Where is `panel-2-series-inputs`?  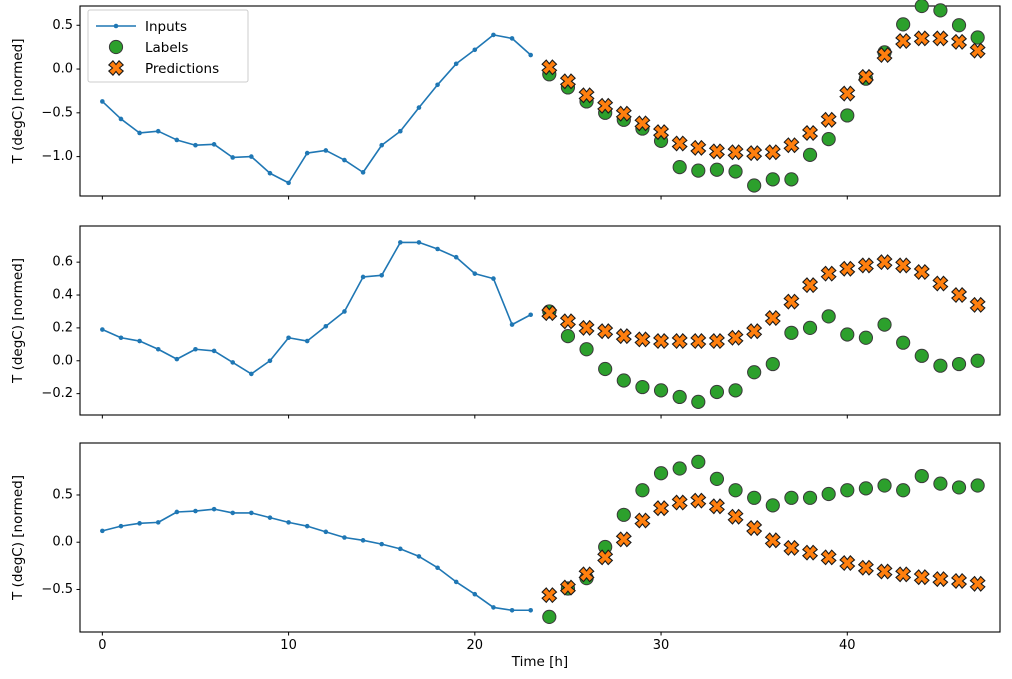
panel-2-series-inputs is located at coordinates (316, 308).